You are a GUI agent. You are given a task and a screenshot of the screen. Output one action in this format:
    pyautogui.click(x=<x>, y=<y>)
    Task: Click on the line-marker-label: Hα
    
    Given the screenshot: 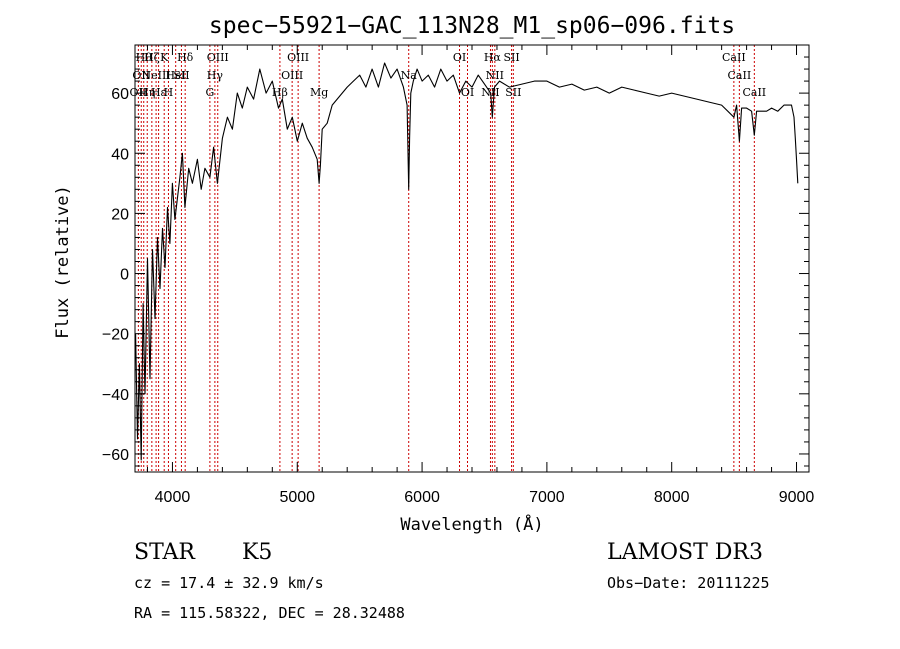 What is the action you would take?
    pyautogui.click(x=493, y=57)
    